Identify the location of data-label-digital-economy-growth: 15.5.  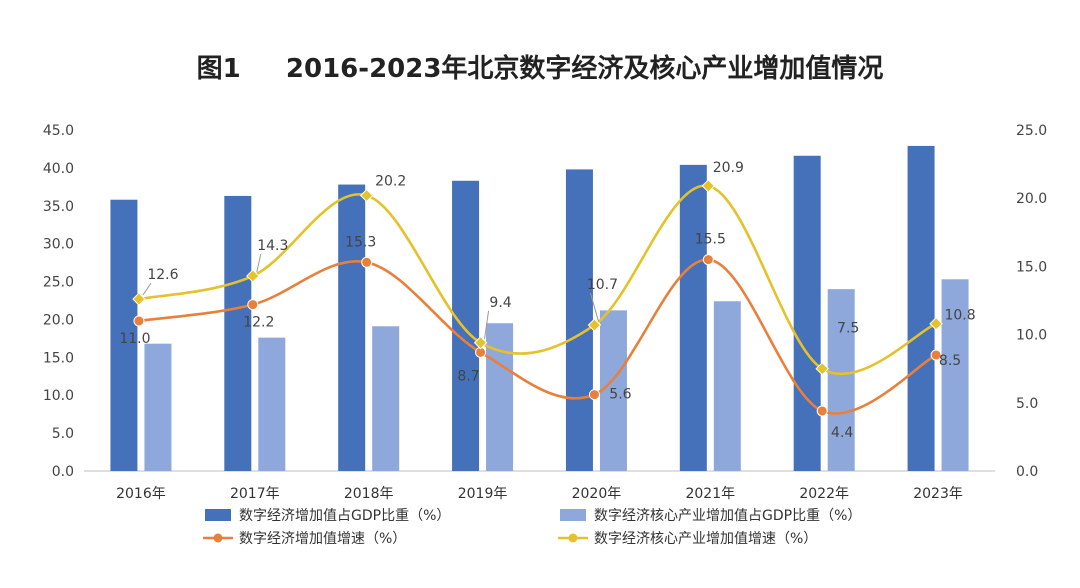
(710, 240).